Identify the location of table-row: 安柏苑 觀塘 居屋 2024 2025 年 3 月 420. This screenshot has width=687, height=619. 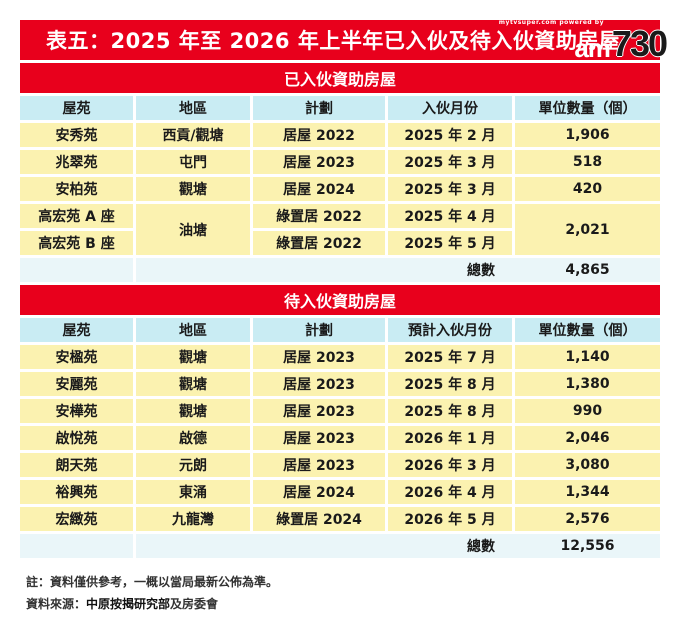
(340, 189).